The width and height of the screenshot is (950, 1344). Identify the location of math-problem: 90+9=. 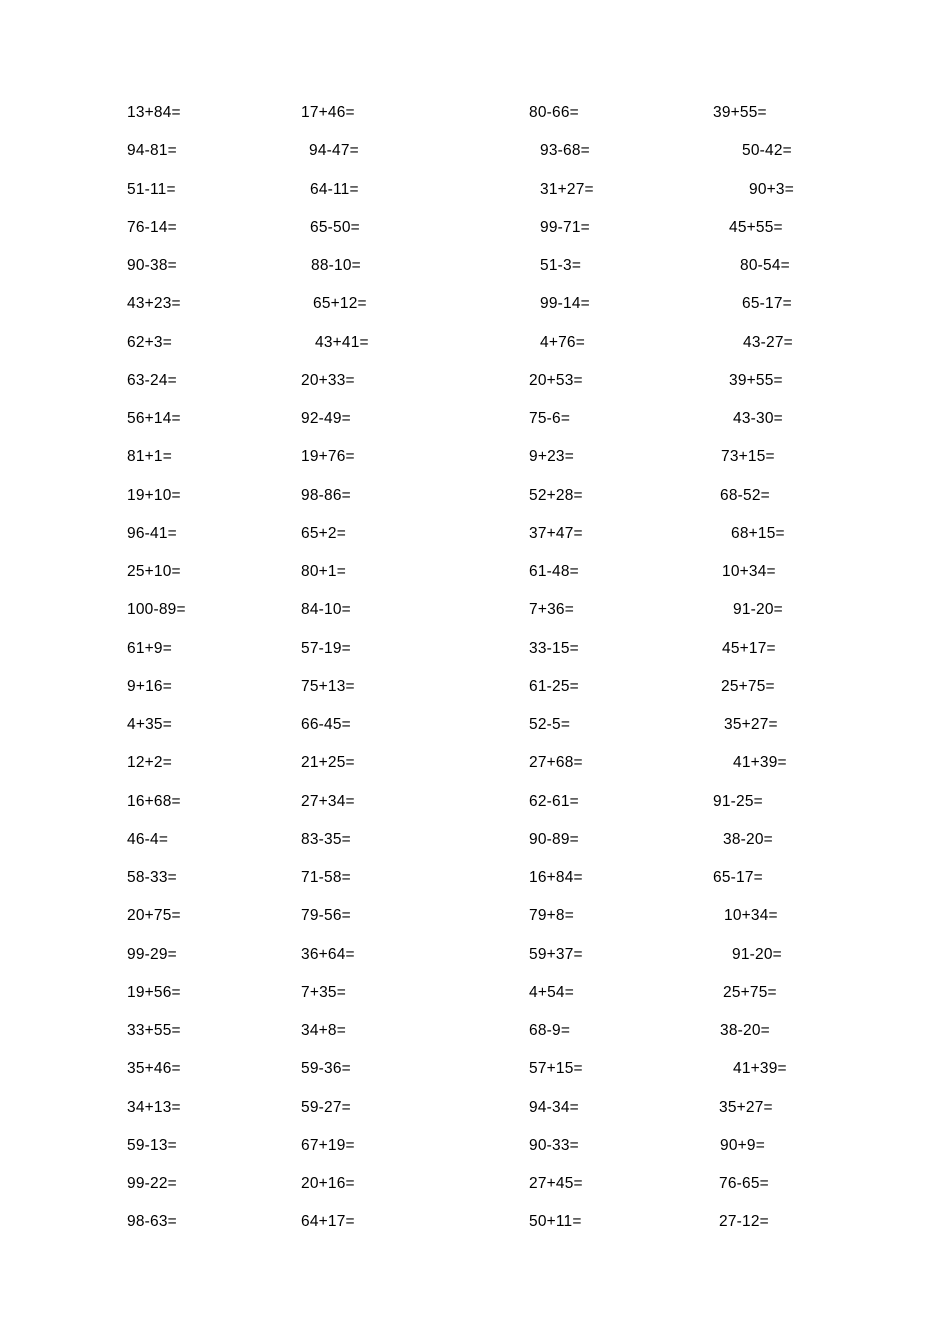
(742, 1145).